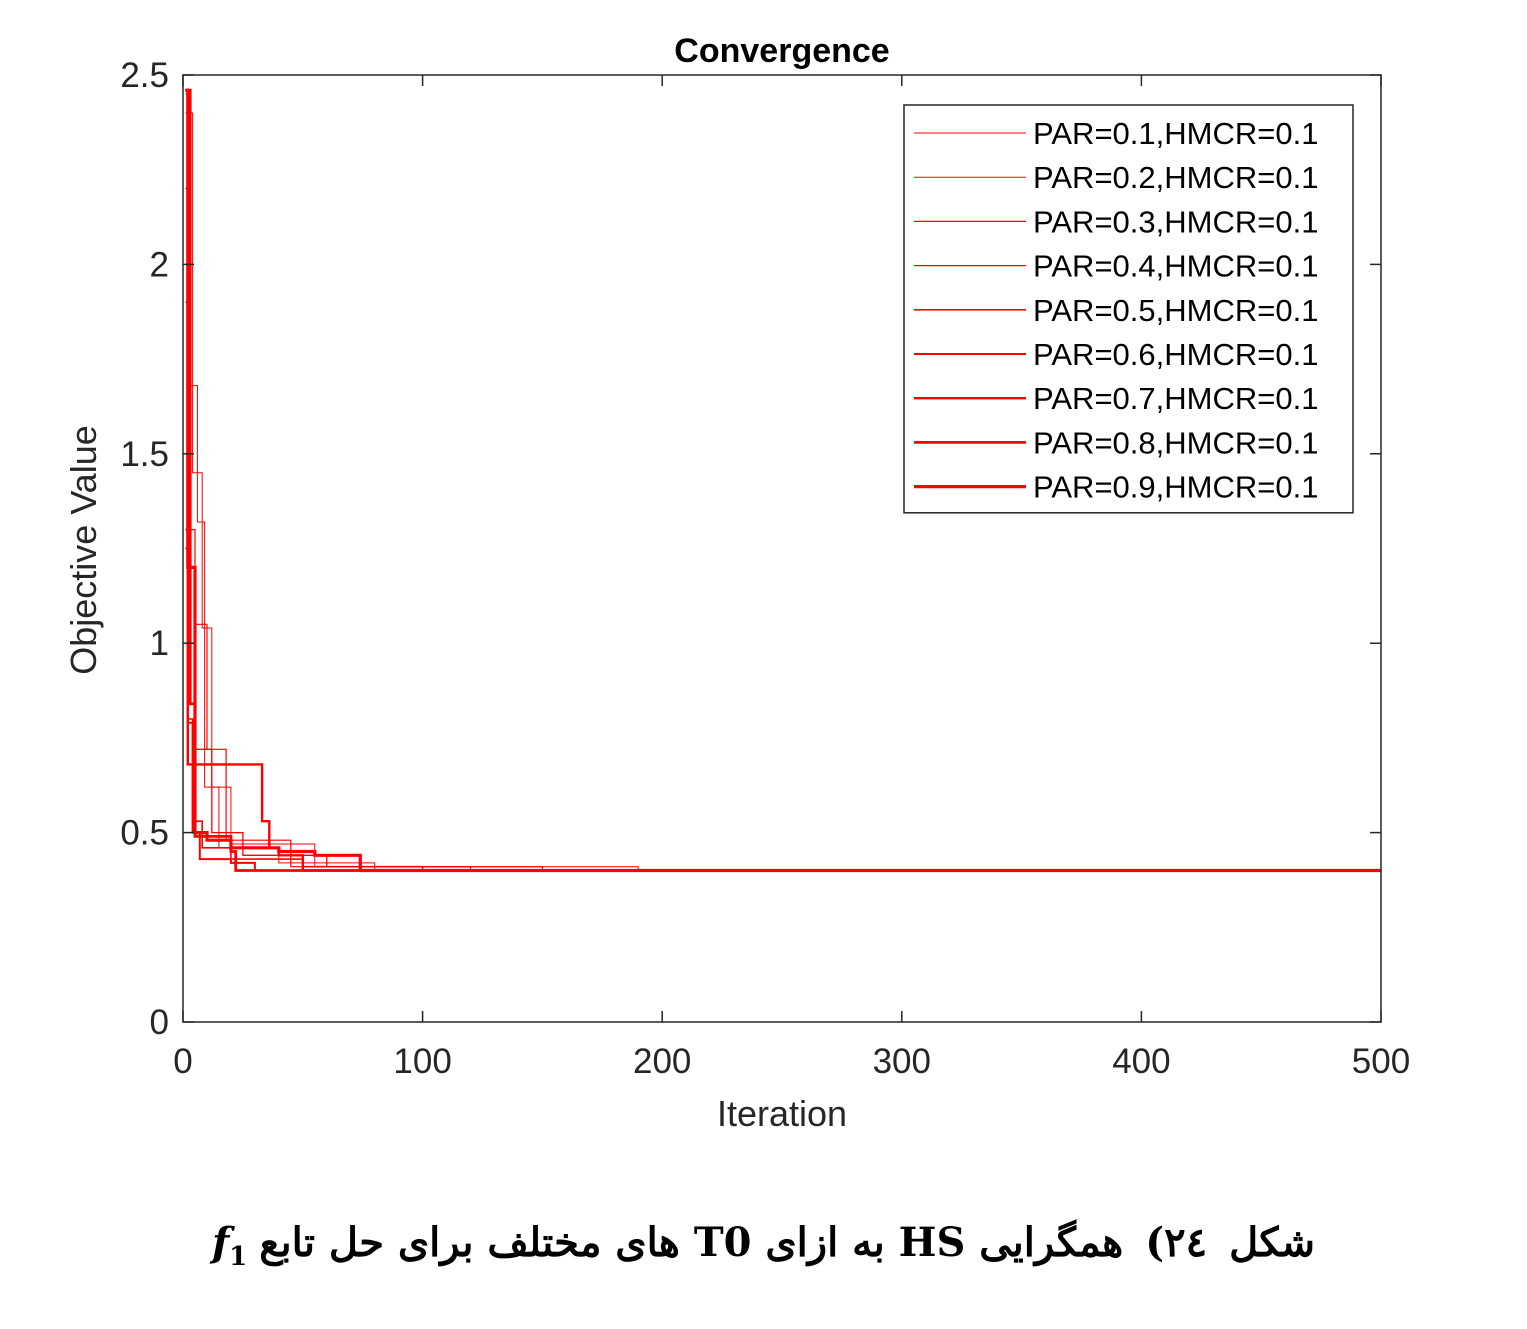 Image resolution: width=1527 pixels, height=1329 pixels. What do you see at coordinates (782, 1113) in the screenshot?
I see `x-axis-label: Iteration` at bounding box center [782, 1113].